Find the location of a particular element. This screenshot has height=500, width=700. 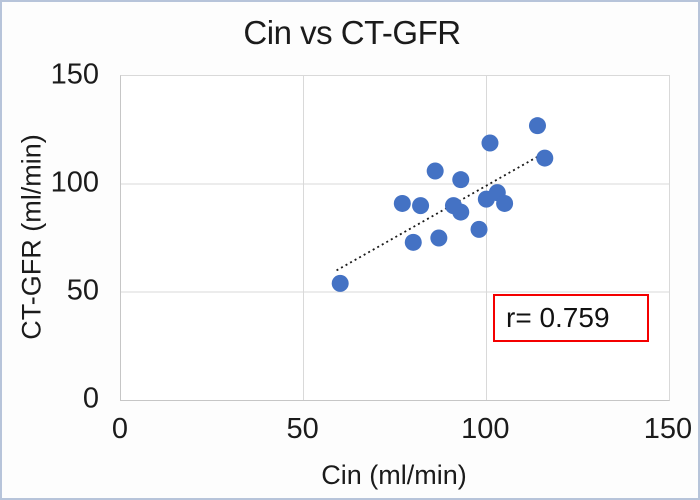

correlation-annotation-text: r= 0.759 is located at coordinates (558, 317).